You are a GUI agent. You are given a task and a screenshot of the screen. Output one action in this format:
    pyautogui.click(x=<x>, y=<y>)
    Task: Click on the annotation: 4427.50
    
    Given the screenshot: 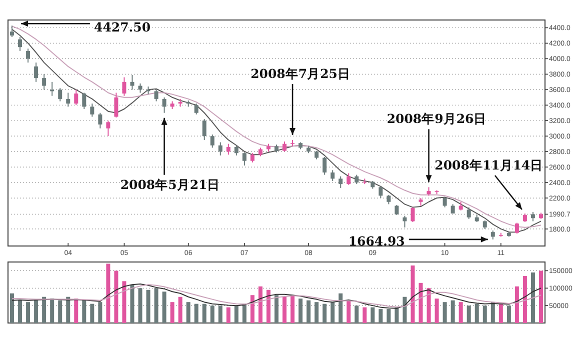 What is the action you would take?
    pyautogui.click(x=122, y=27)
    